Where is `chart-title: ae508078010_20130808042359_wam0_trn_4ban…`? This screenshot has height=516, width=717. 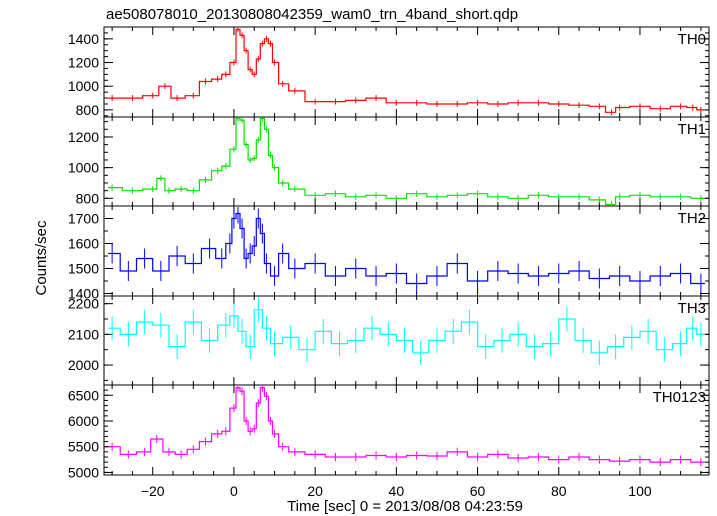
chart-title: ae508078010_20130808042359_wam0_trn_4ban… is located at coordinates (312, 14).